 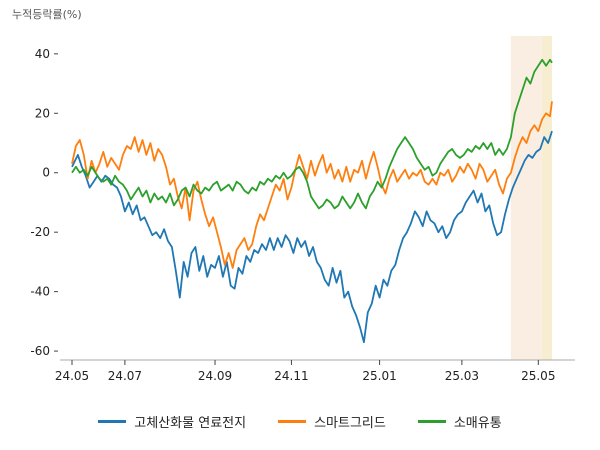 I want to click on legend-item-smartgrid: 스마트그리드, so click(x=332, y=421).